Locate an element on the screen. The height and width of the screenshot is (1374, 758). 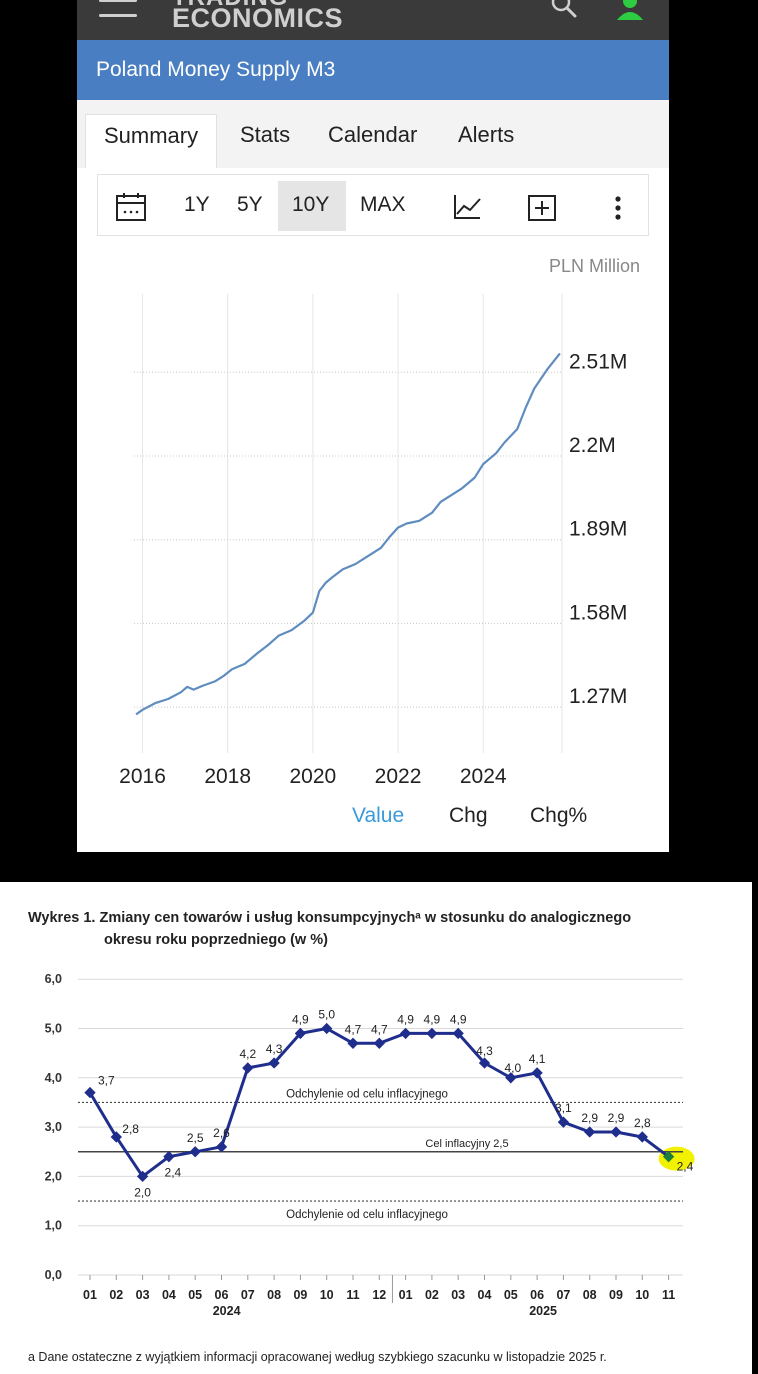
selected-range-highlight is located at coordinates (312, 206).